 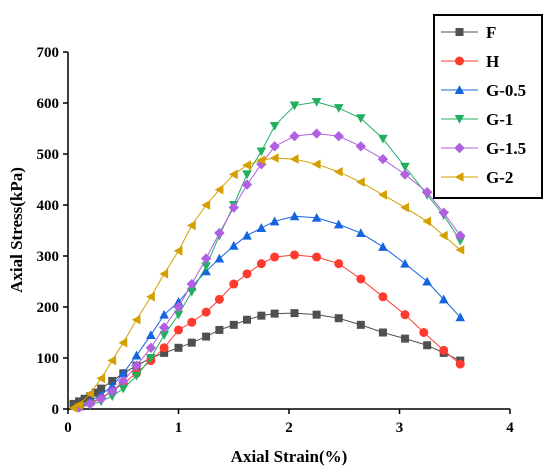 What do you see at coordinates (470, 61) in the screenshot?
I see `legend-entry: H` at bounding box center [470, 61].